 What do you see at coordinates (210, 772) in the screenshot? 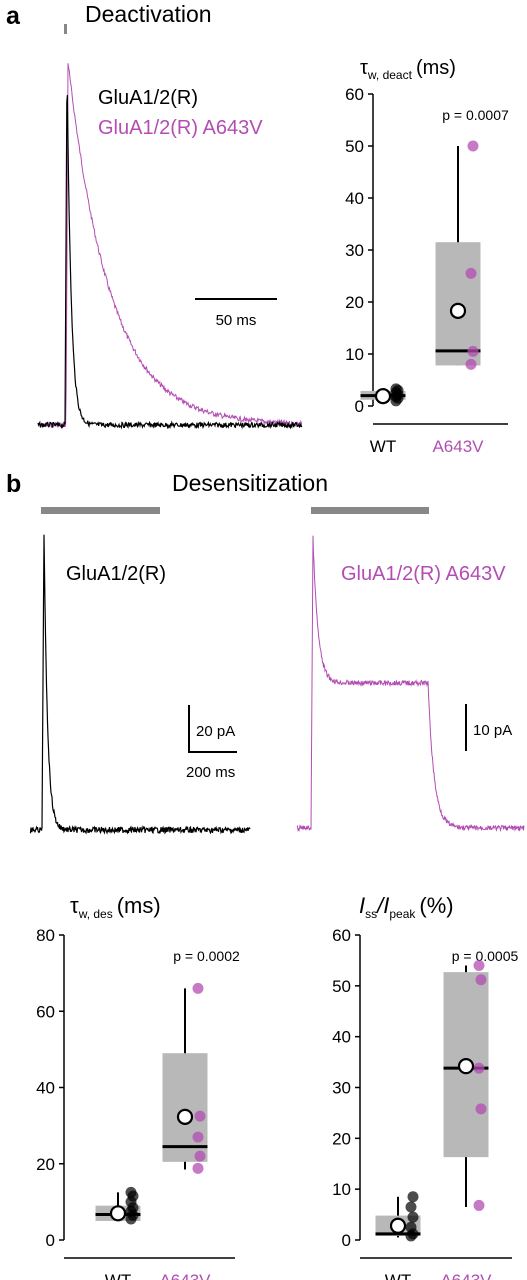
I see `scale-time-wt: 200 ms` at bounding box center [210, 772].